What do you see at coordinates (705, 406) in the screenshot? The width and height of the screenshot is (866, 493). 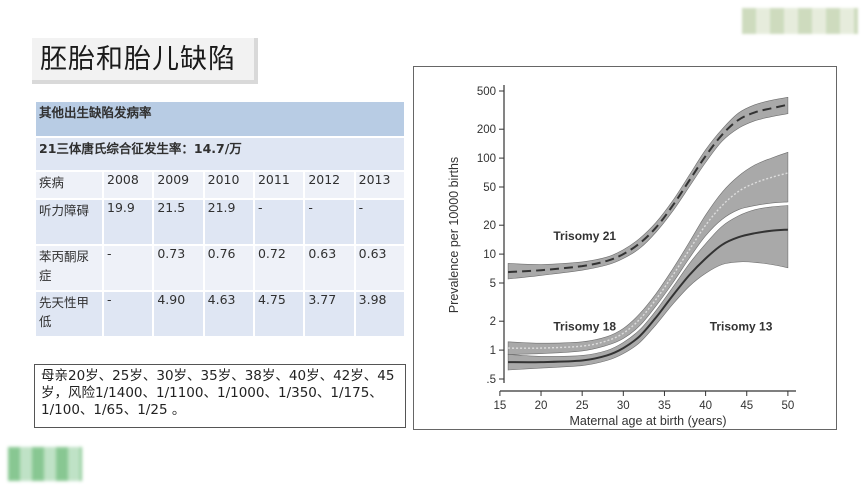 I see `x-tick-label: 40` at bounding box center [705, 406].